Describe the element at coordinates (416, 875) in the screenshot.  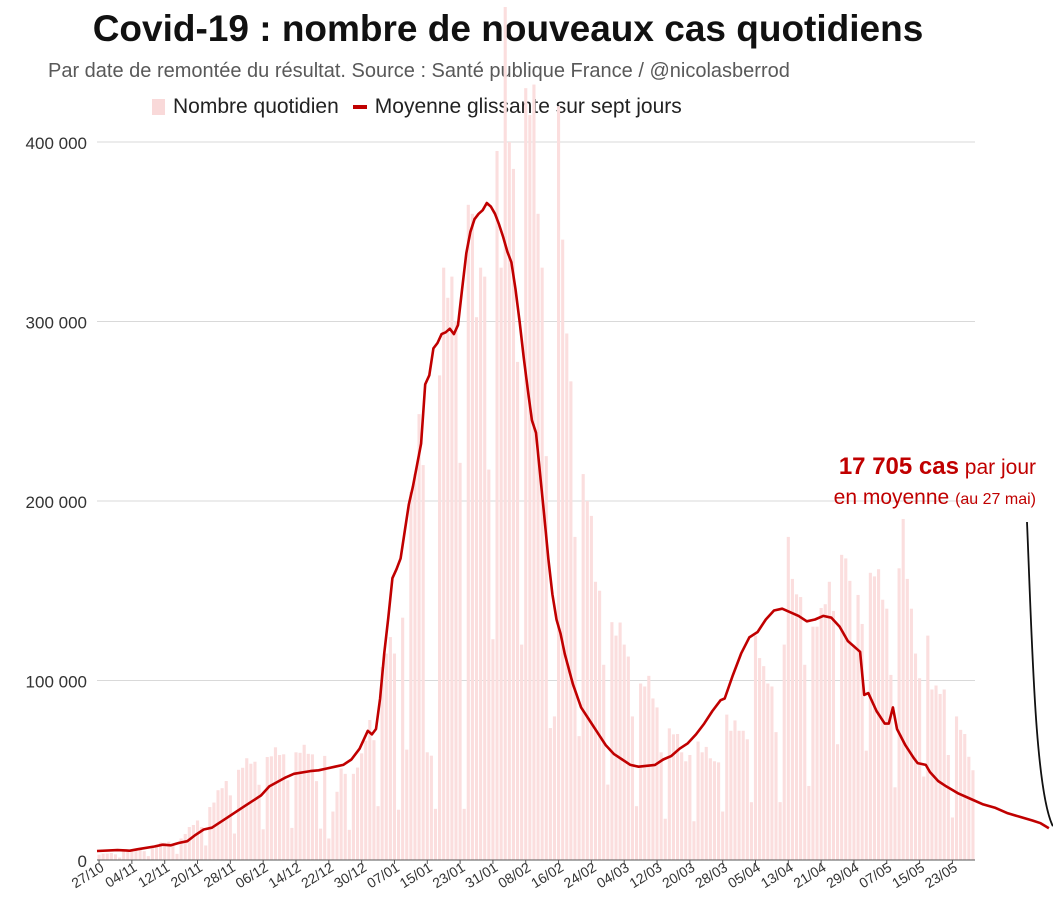
I see `x-tick-label: 15/01` at that location.